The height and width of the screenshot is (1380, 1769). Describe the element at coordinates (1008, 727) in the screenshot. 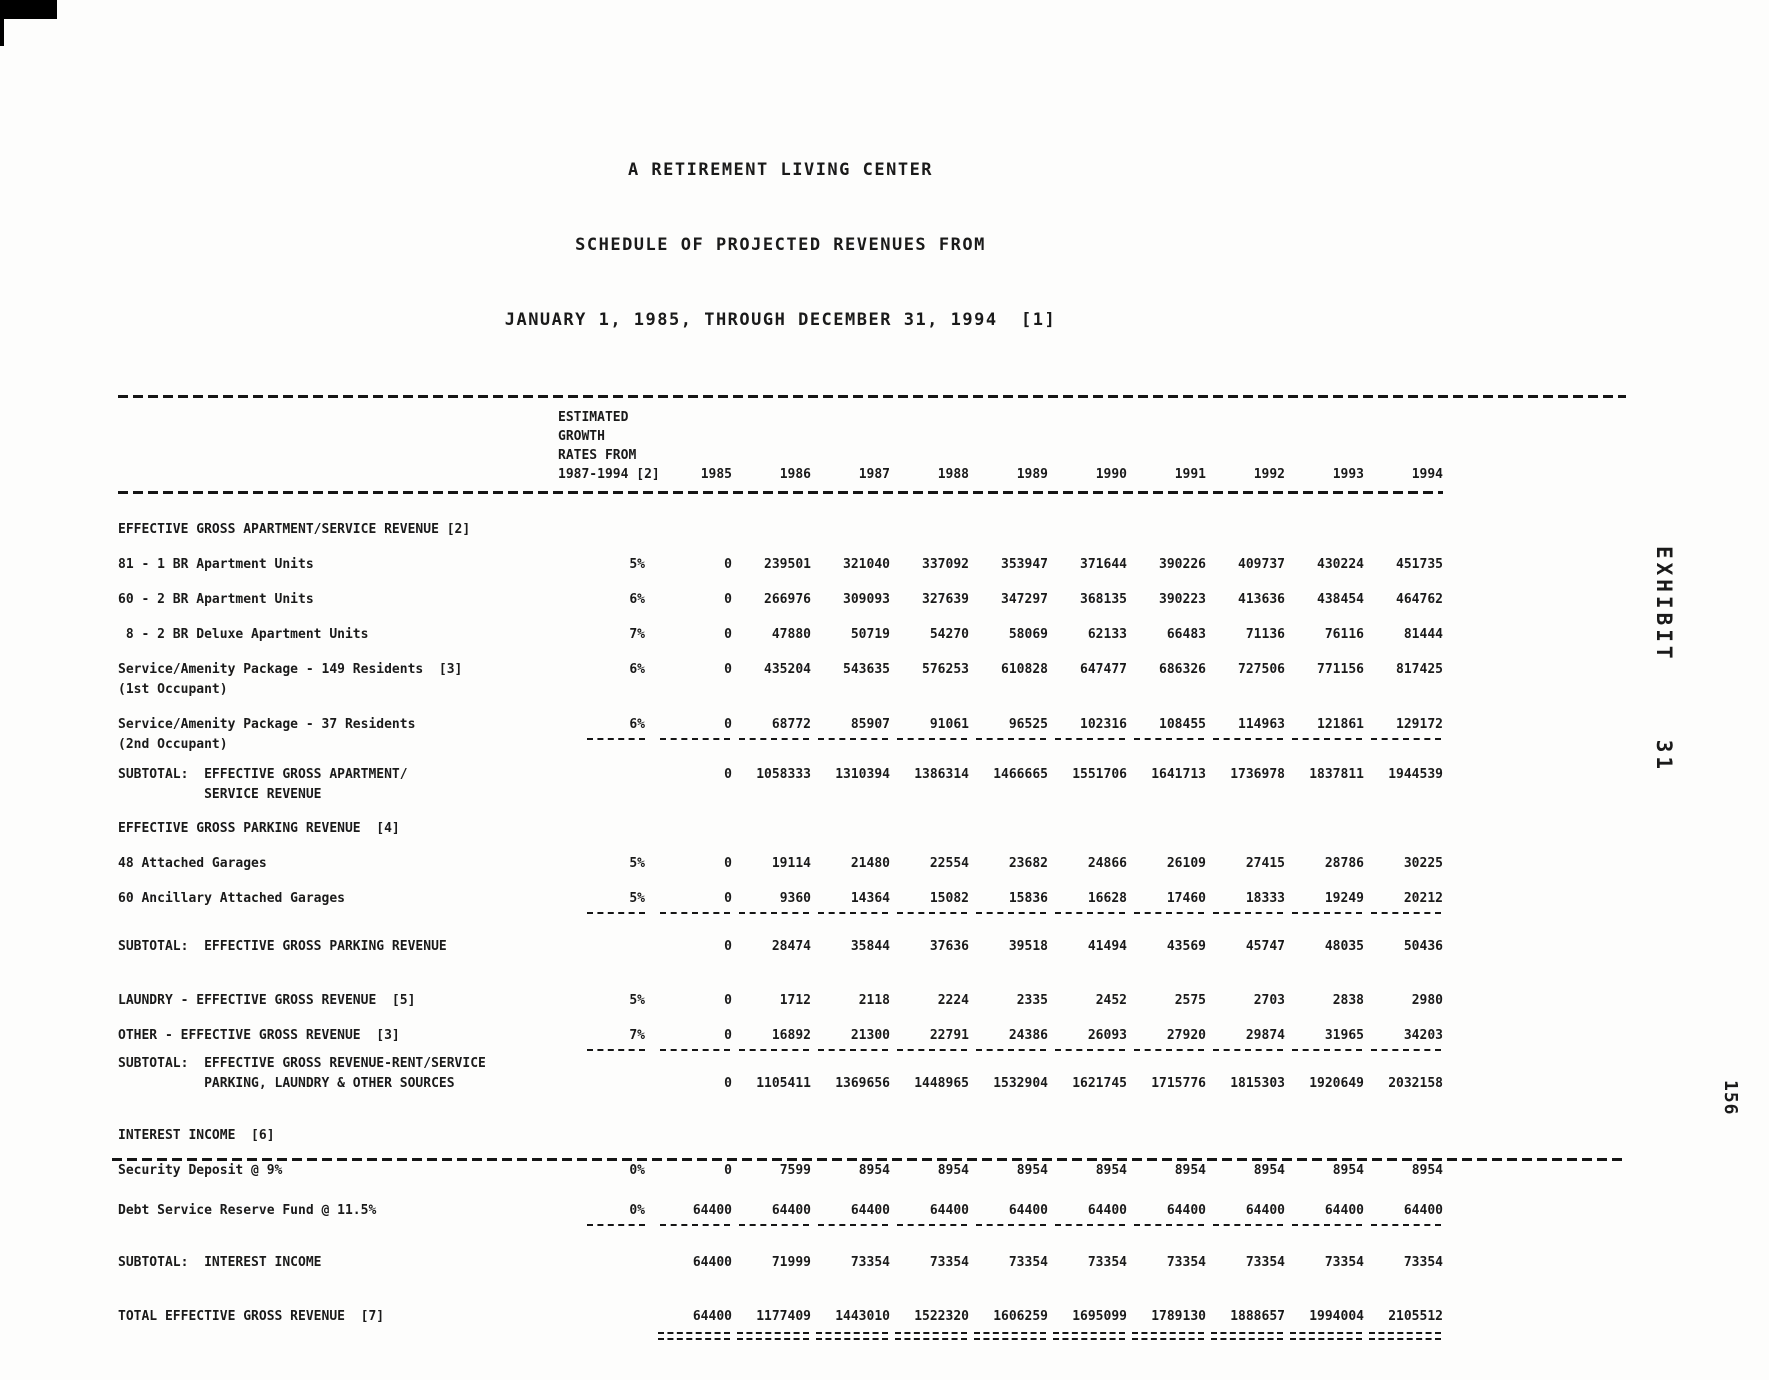

I see `revenue-value: 96525` at that location.